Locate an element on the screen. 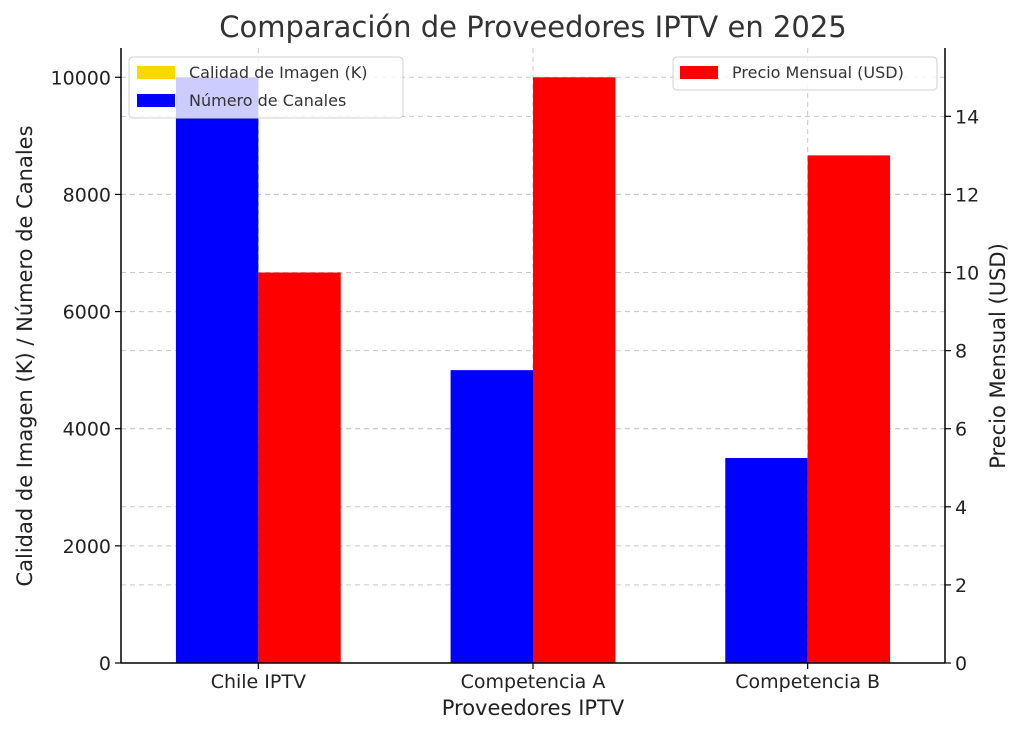  bar-precio-mensual-usd--1 is located at coordinates (574, 370).